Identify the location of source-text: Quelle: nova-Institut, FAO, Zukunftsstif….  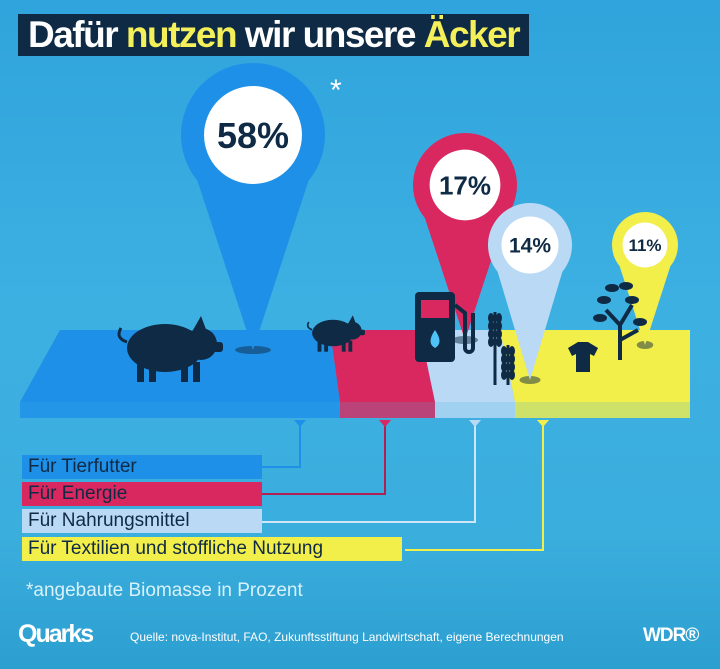
(347, 637).